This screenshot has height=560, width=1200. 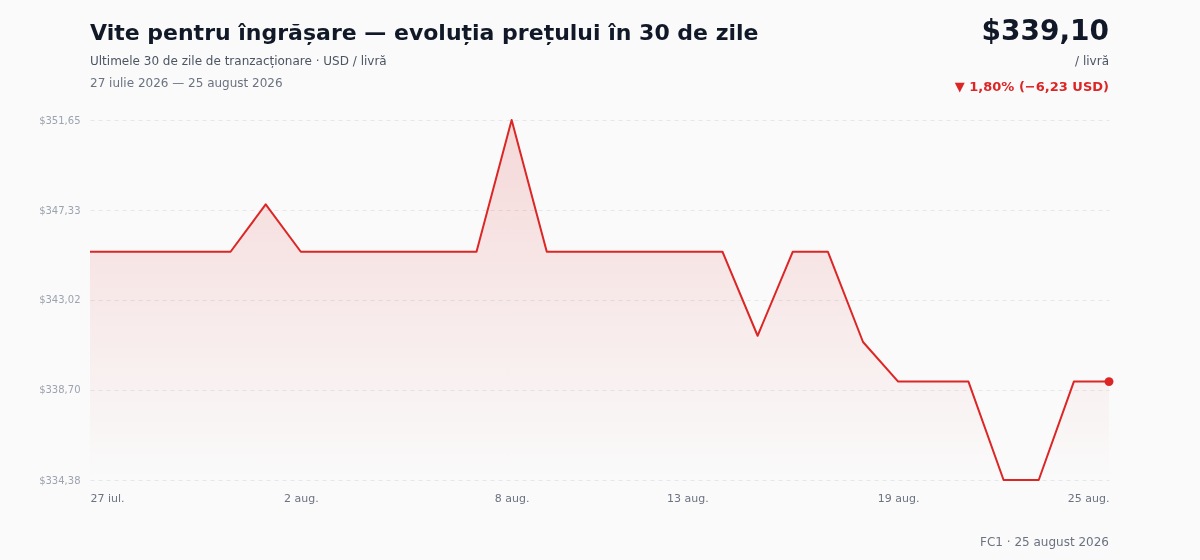 What do you see at coordinates (1045, 30) in the screenshot?
I see `text: $339,10` at bounding box center [1045, 30].